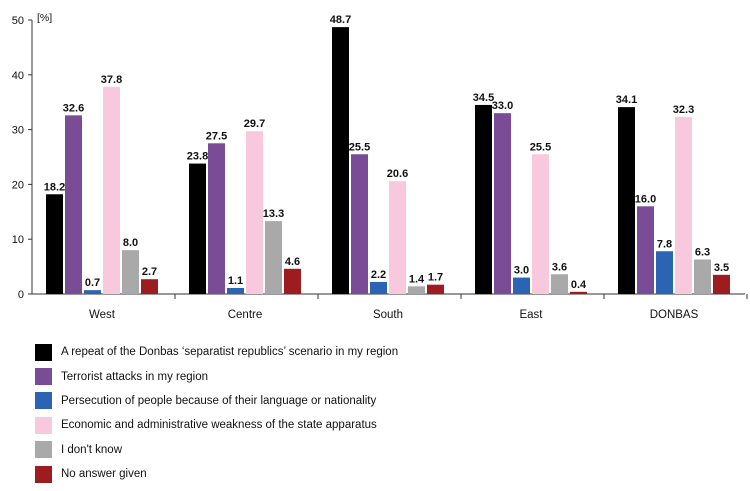  I want to click on data-label: 32.3, so click(683, 110).